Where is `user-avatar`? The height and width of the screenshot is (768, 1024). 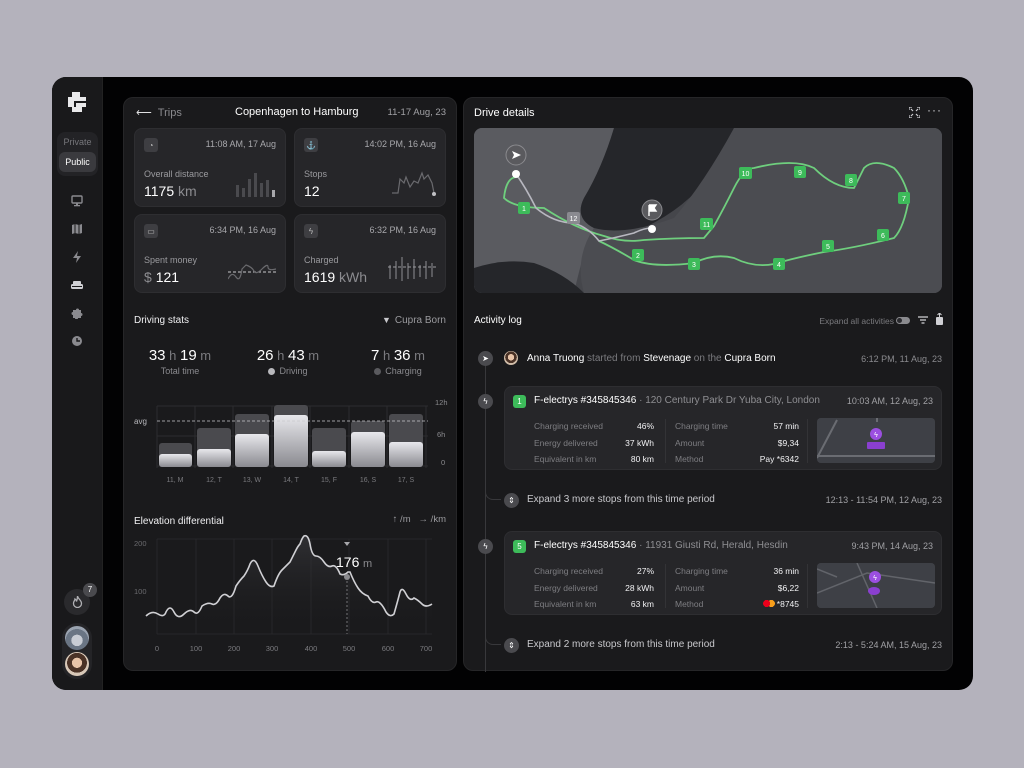
user-avatar is located at coordinates (77, 664).